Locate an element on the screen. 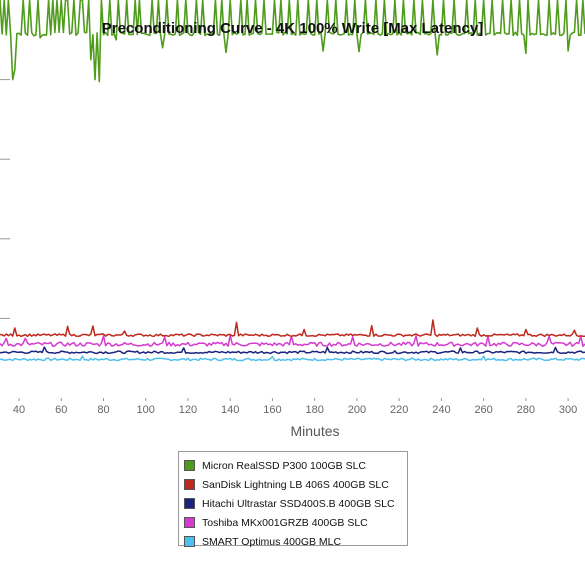  x-axis-label: Minutes is located at coordinates (315, 431).